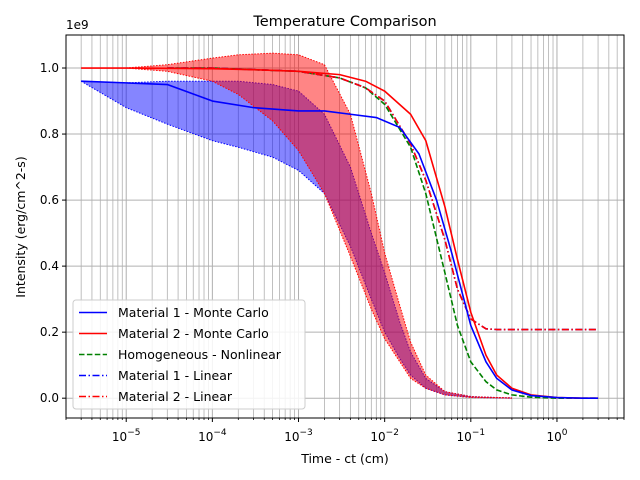  What do you see at coordinates (77, 25) in the screenshot?
I see `y-scale-label: 1e9` at bounding box center [77, 25].